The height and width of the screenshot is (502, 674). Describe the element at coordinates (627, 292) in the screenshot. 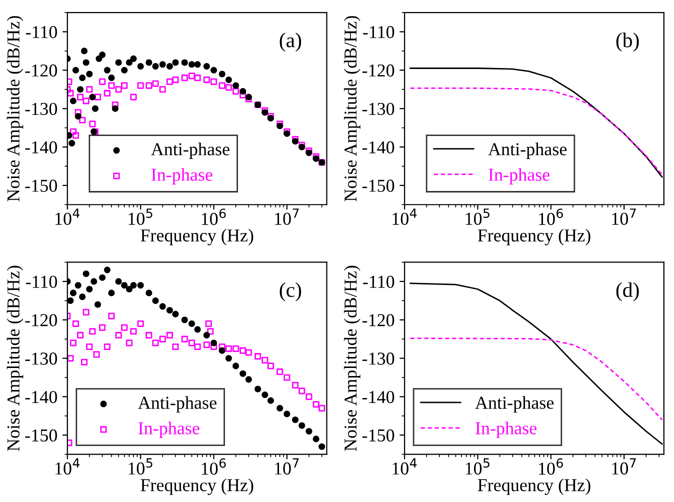

I see `text: (d)` at that location.